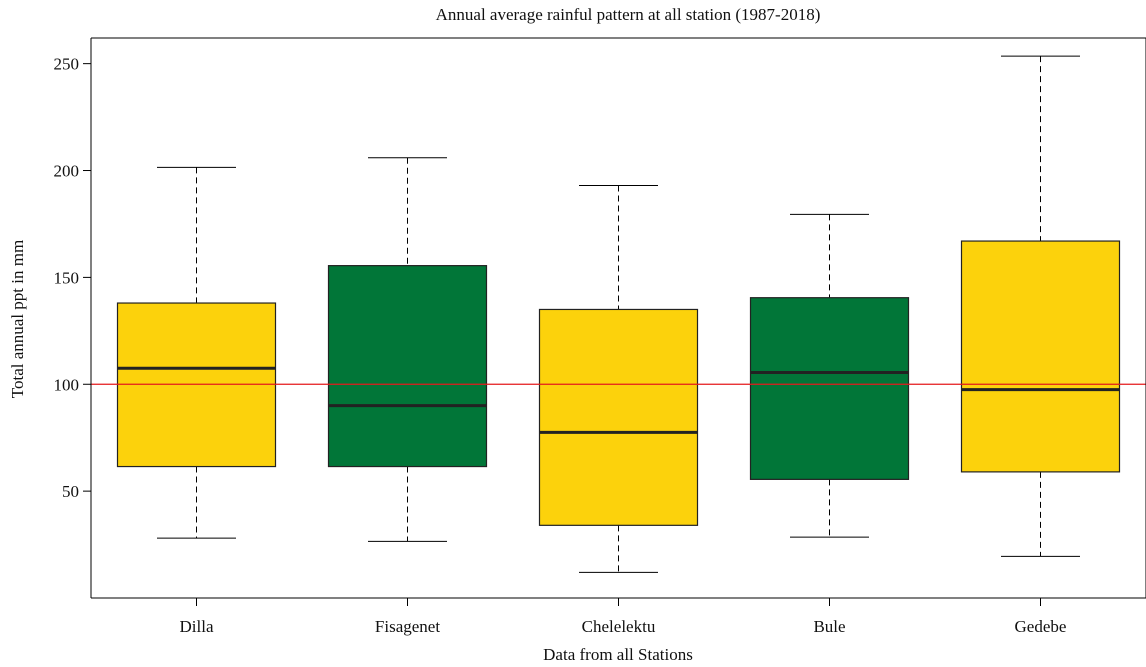  I want to click on box-group-bule, so click(829, 375).